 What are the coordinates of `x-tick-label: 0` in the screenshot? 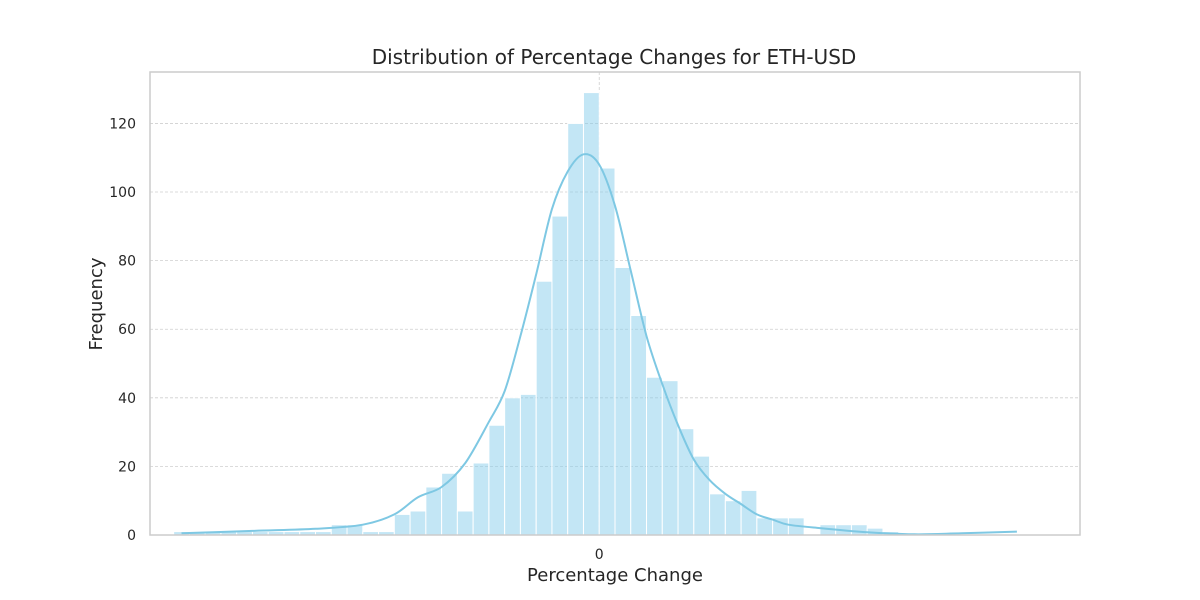 It's located at (599, 555).